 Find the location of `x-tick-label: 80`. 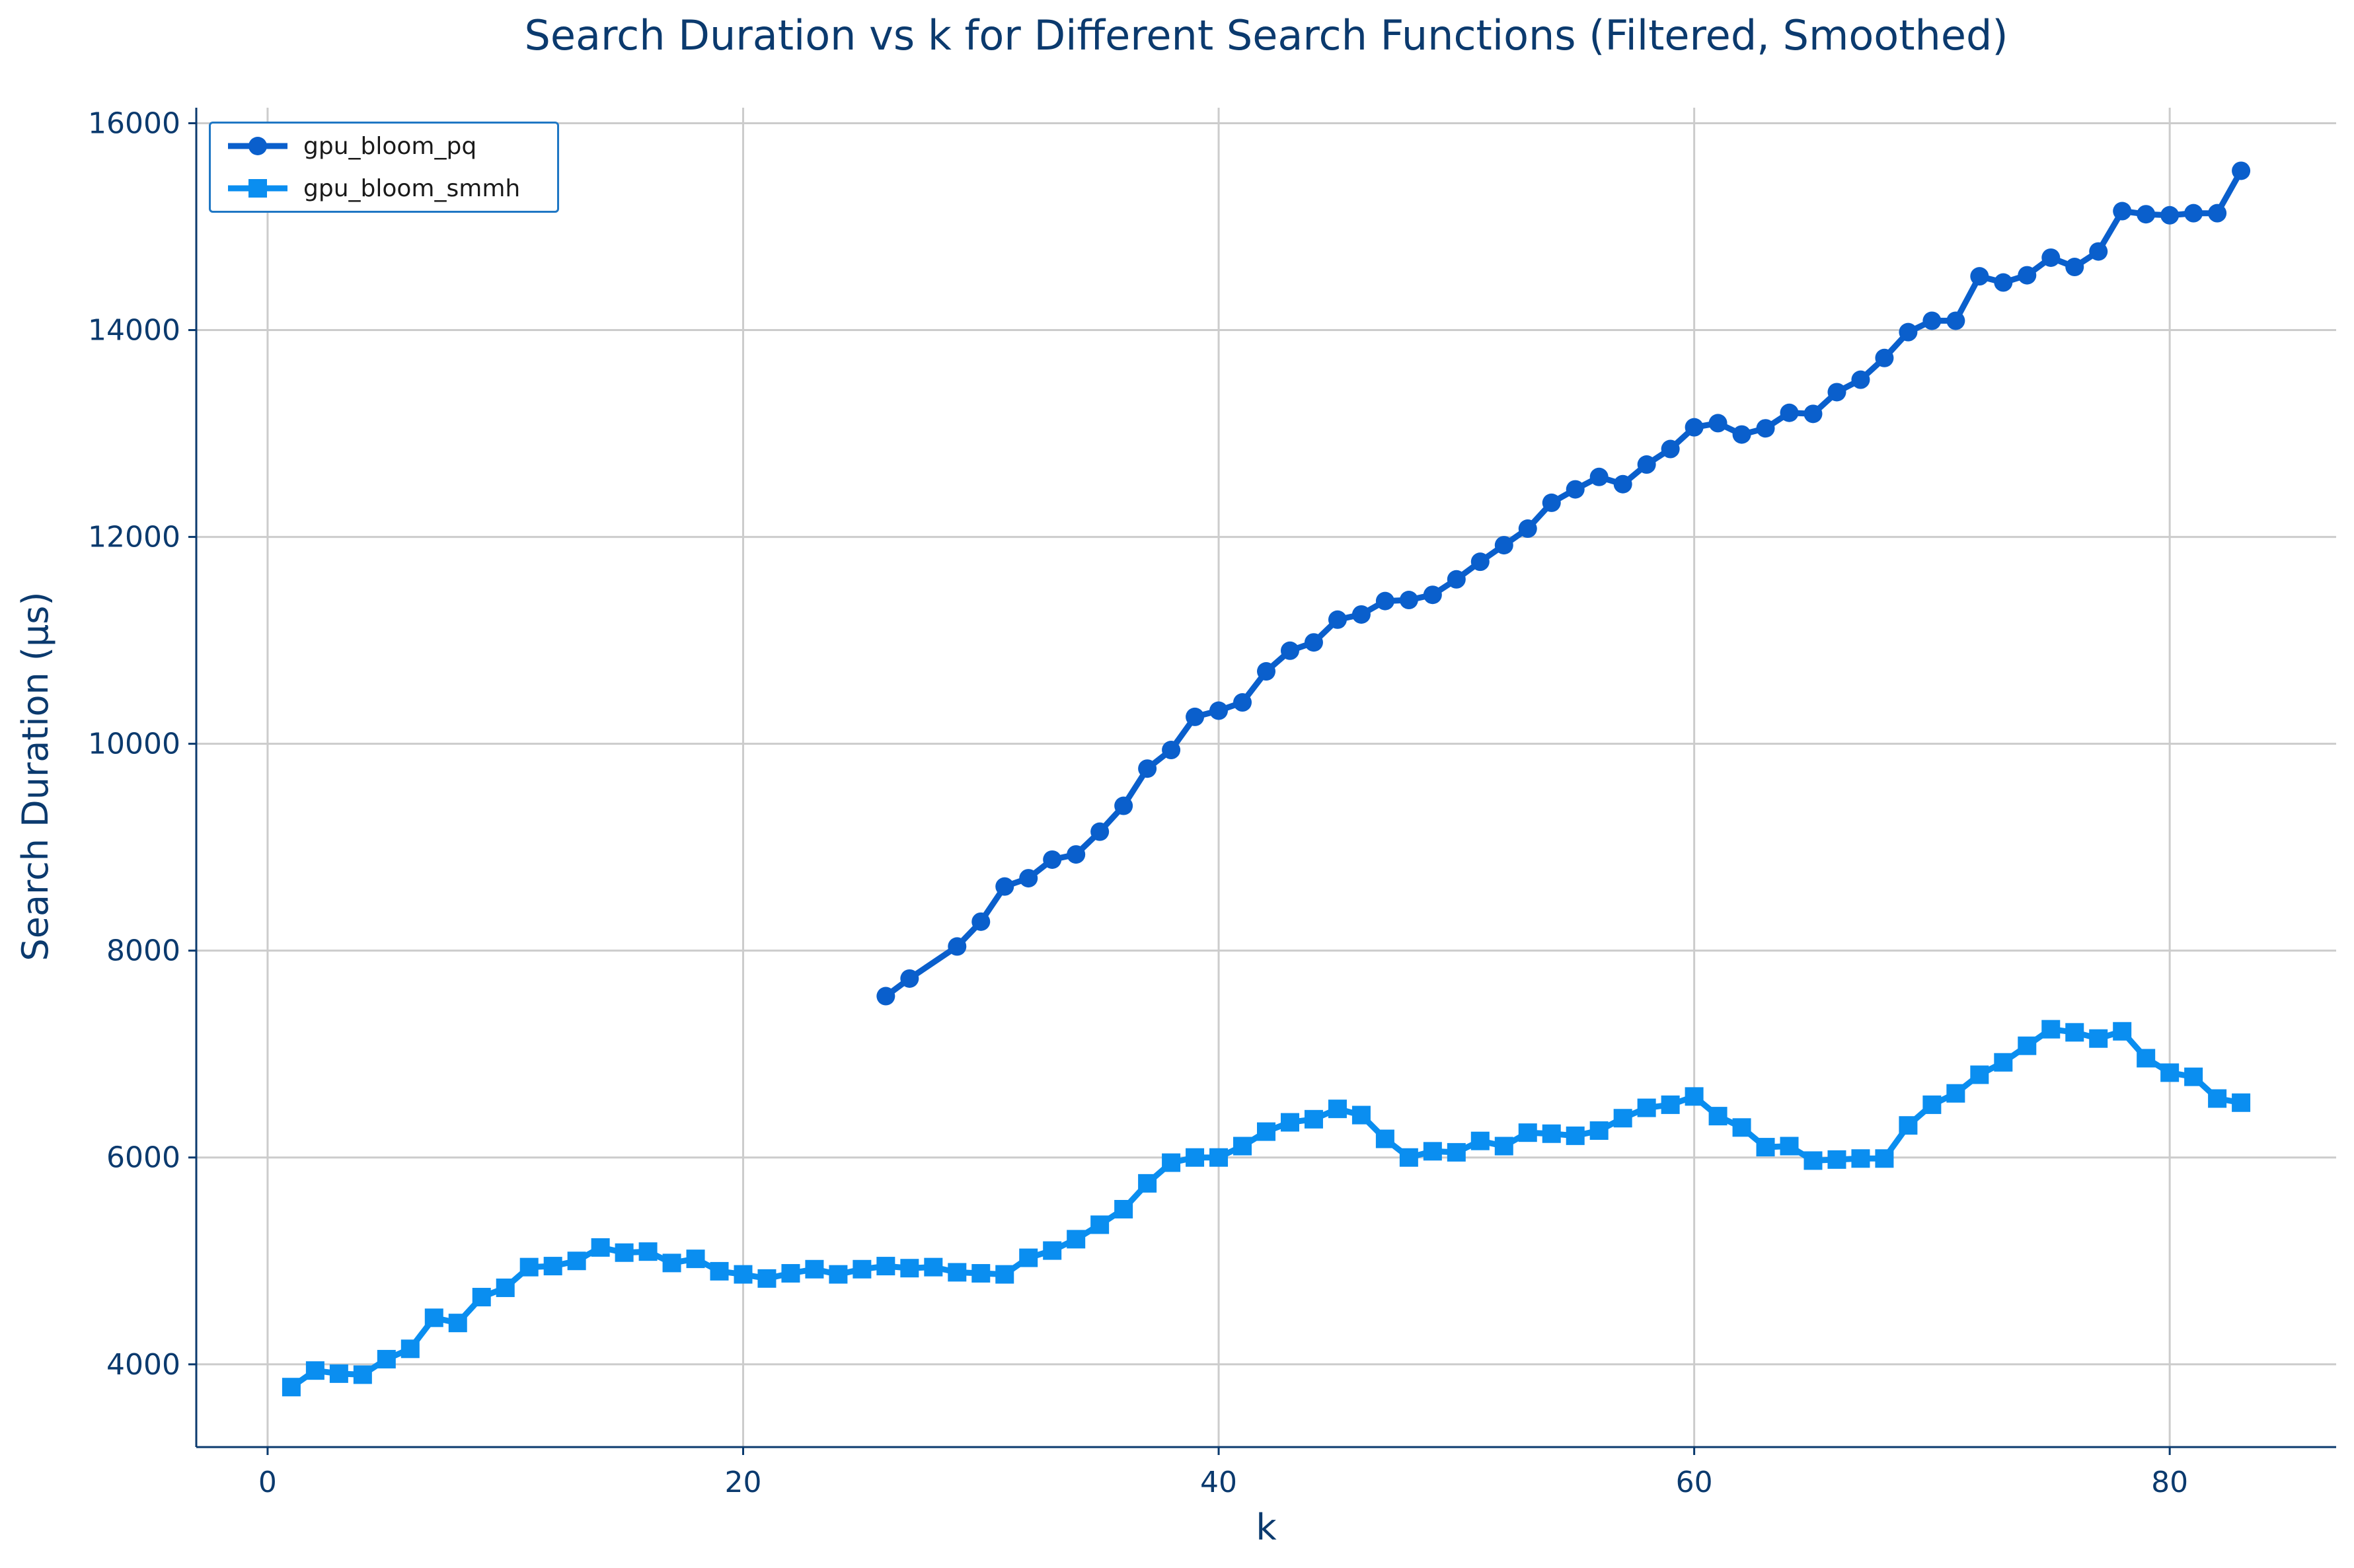

x-tick-label: 80 is located at coordinates (2169, 1482).